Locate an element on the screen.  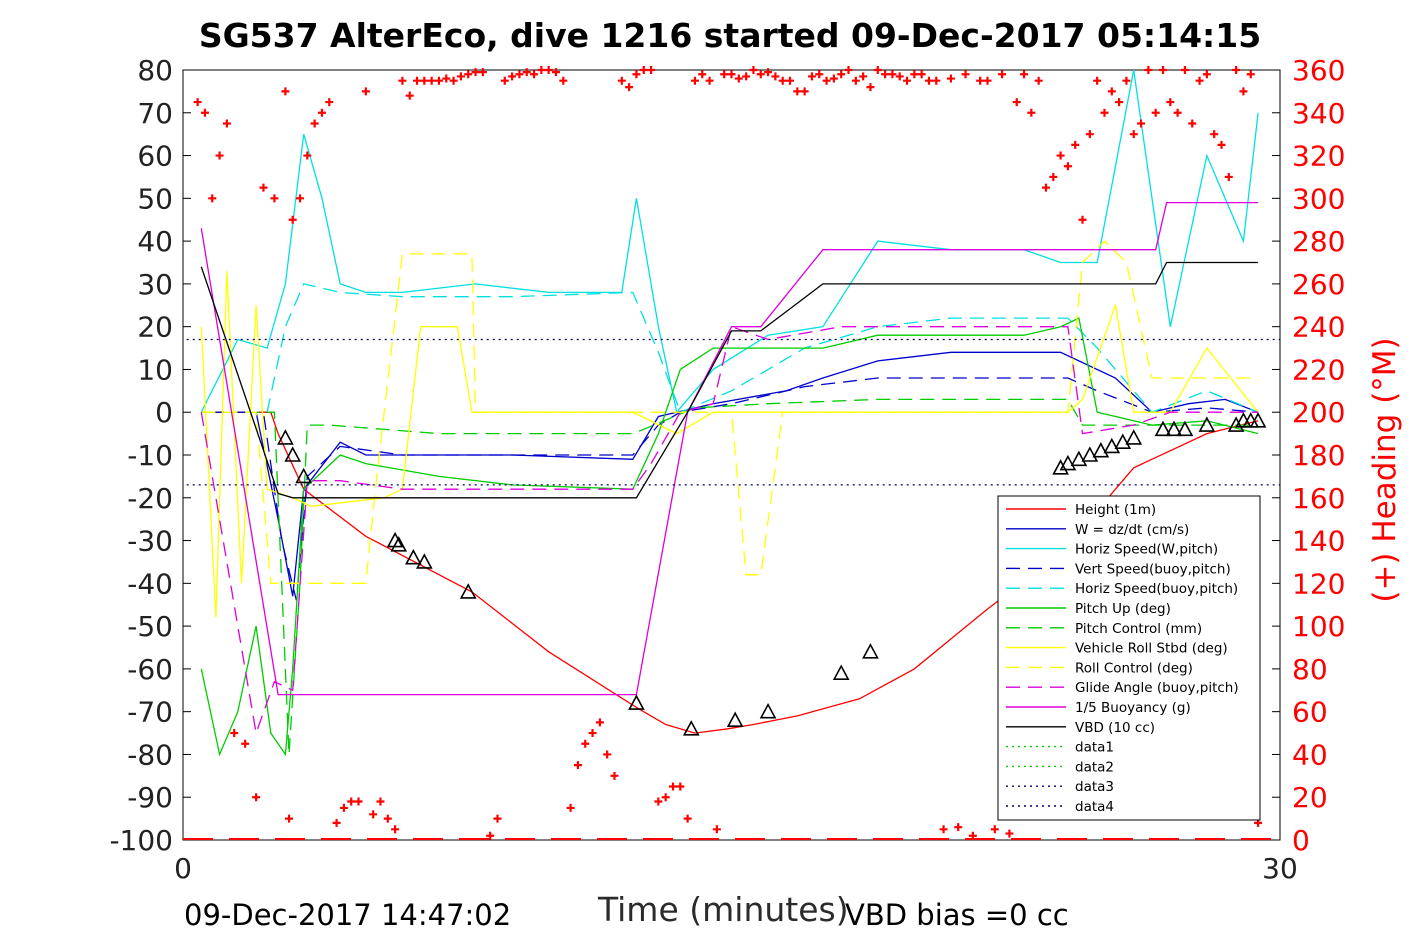
y-right-tick-label: 300 is located at coordinates (1318, 198).